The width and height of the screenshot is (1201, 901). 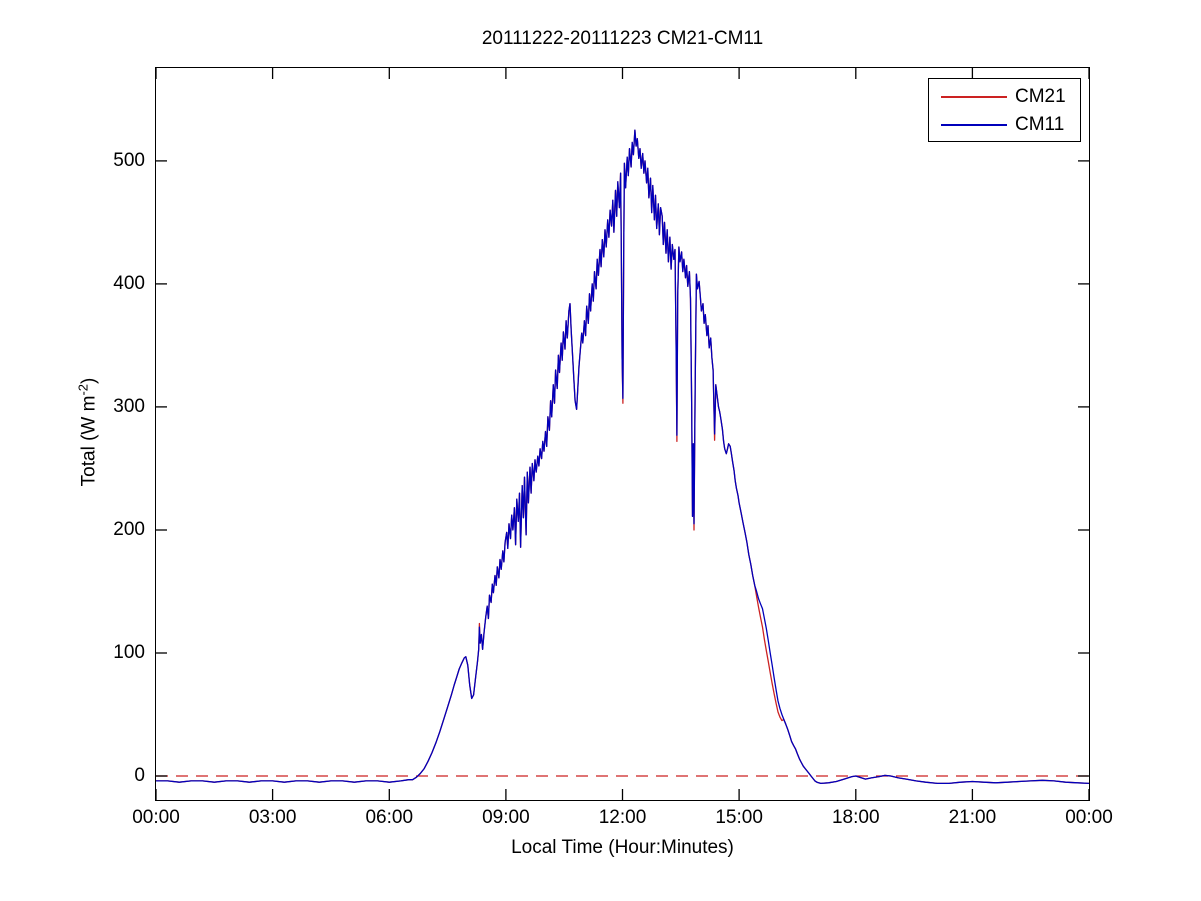 I want to click on legend-label-cm11: CM11, so click(x=1040, y=124).